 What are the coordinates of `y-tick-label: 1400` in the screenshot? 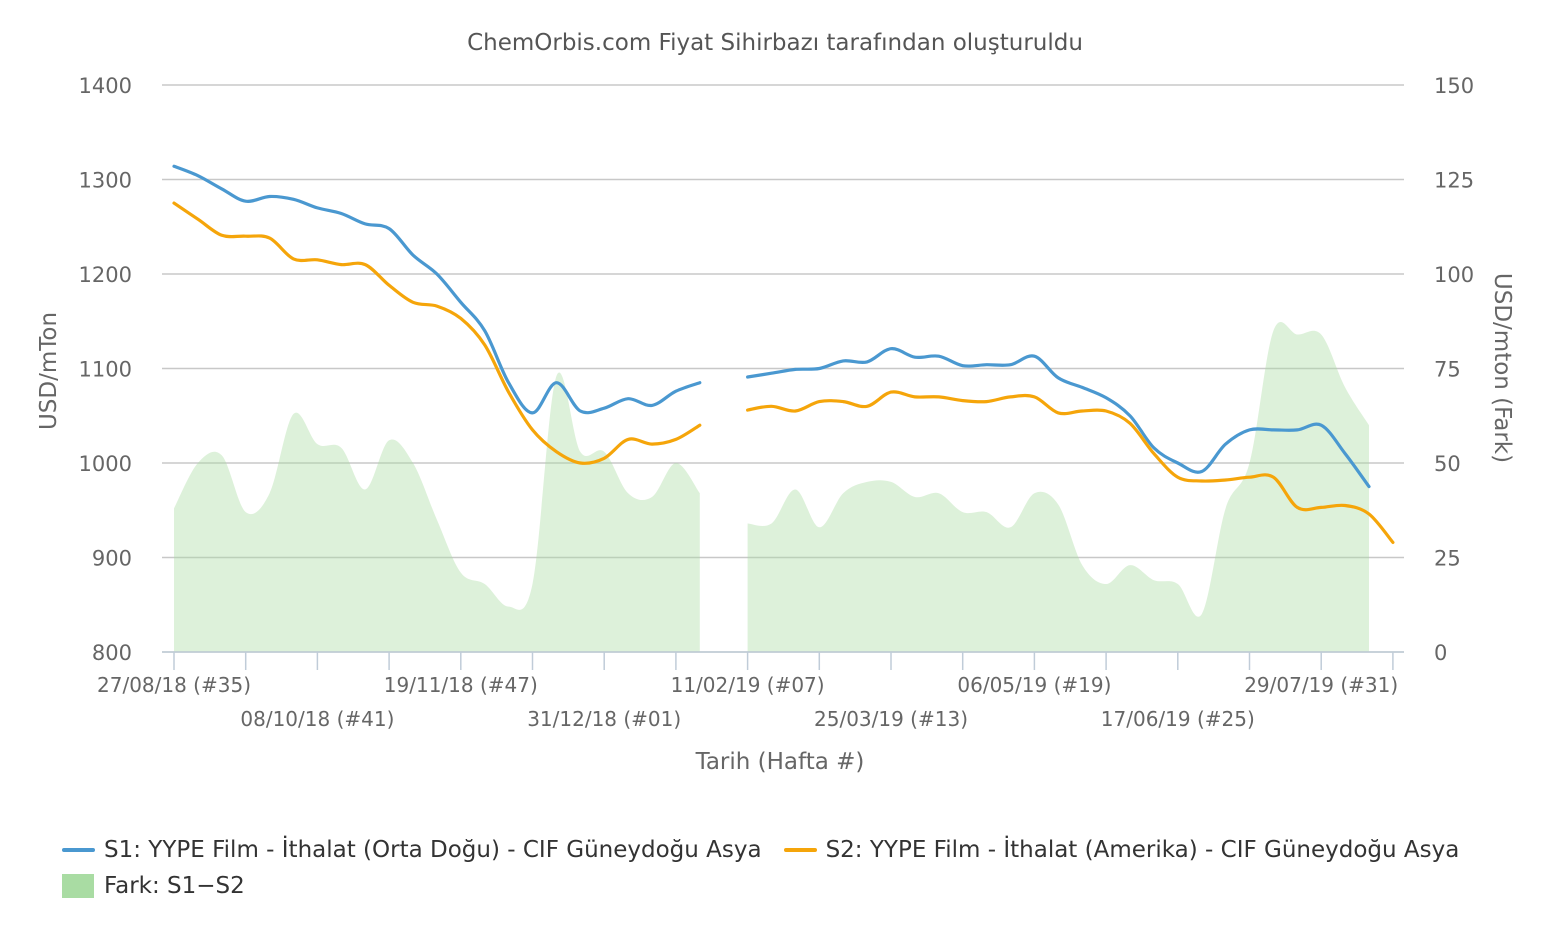 It's located at (105, 86).